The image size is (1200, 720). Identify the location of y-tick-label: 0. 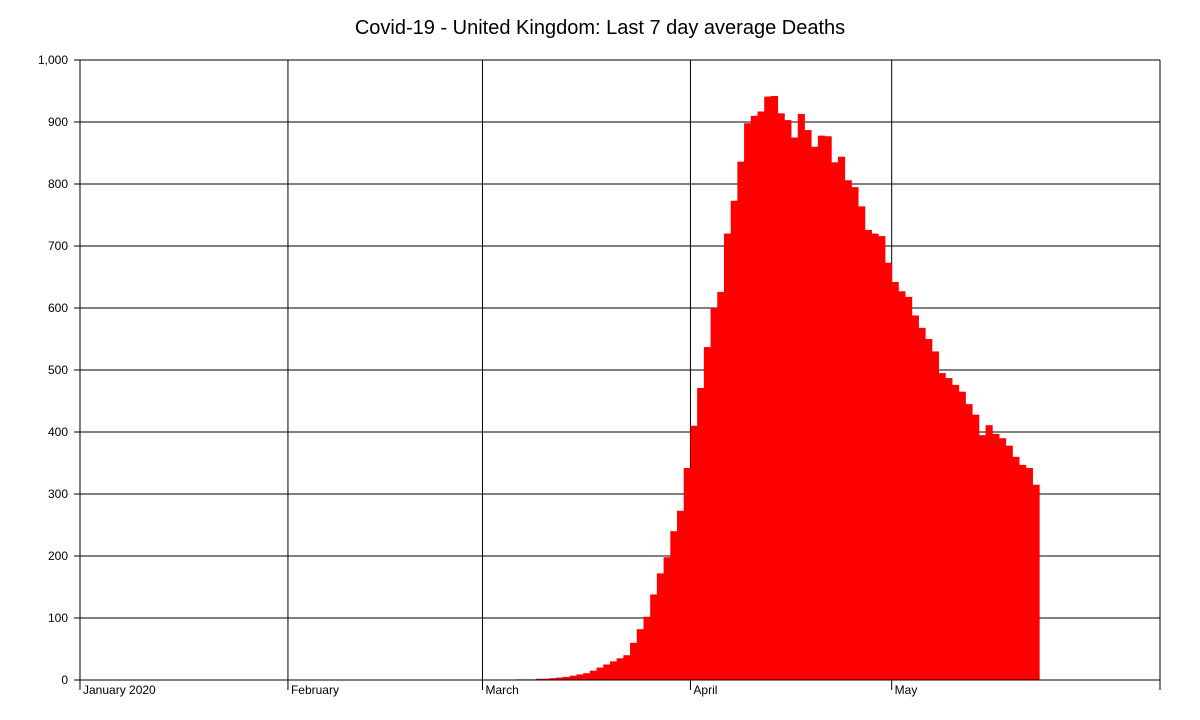
(64, 680).